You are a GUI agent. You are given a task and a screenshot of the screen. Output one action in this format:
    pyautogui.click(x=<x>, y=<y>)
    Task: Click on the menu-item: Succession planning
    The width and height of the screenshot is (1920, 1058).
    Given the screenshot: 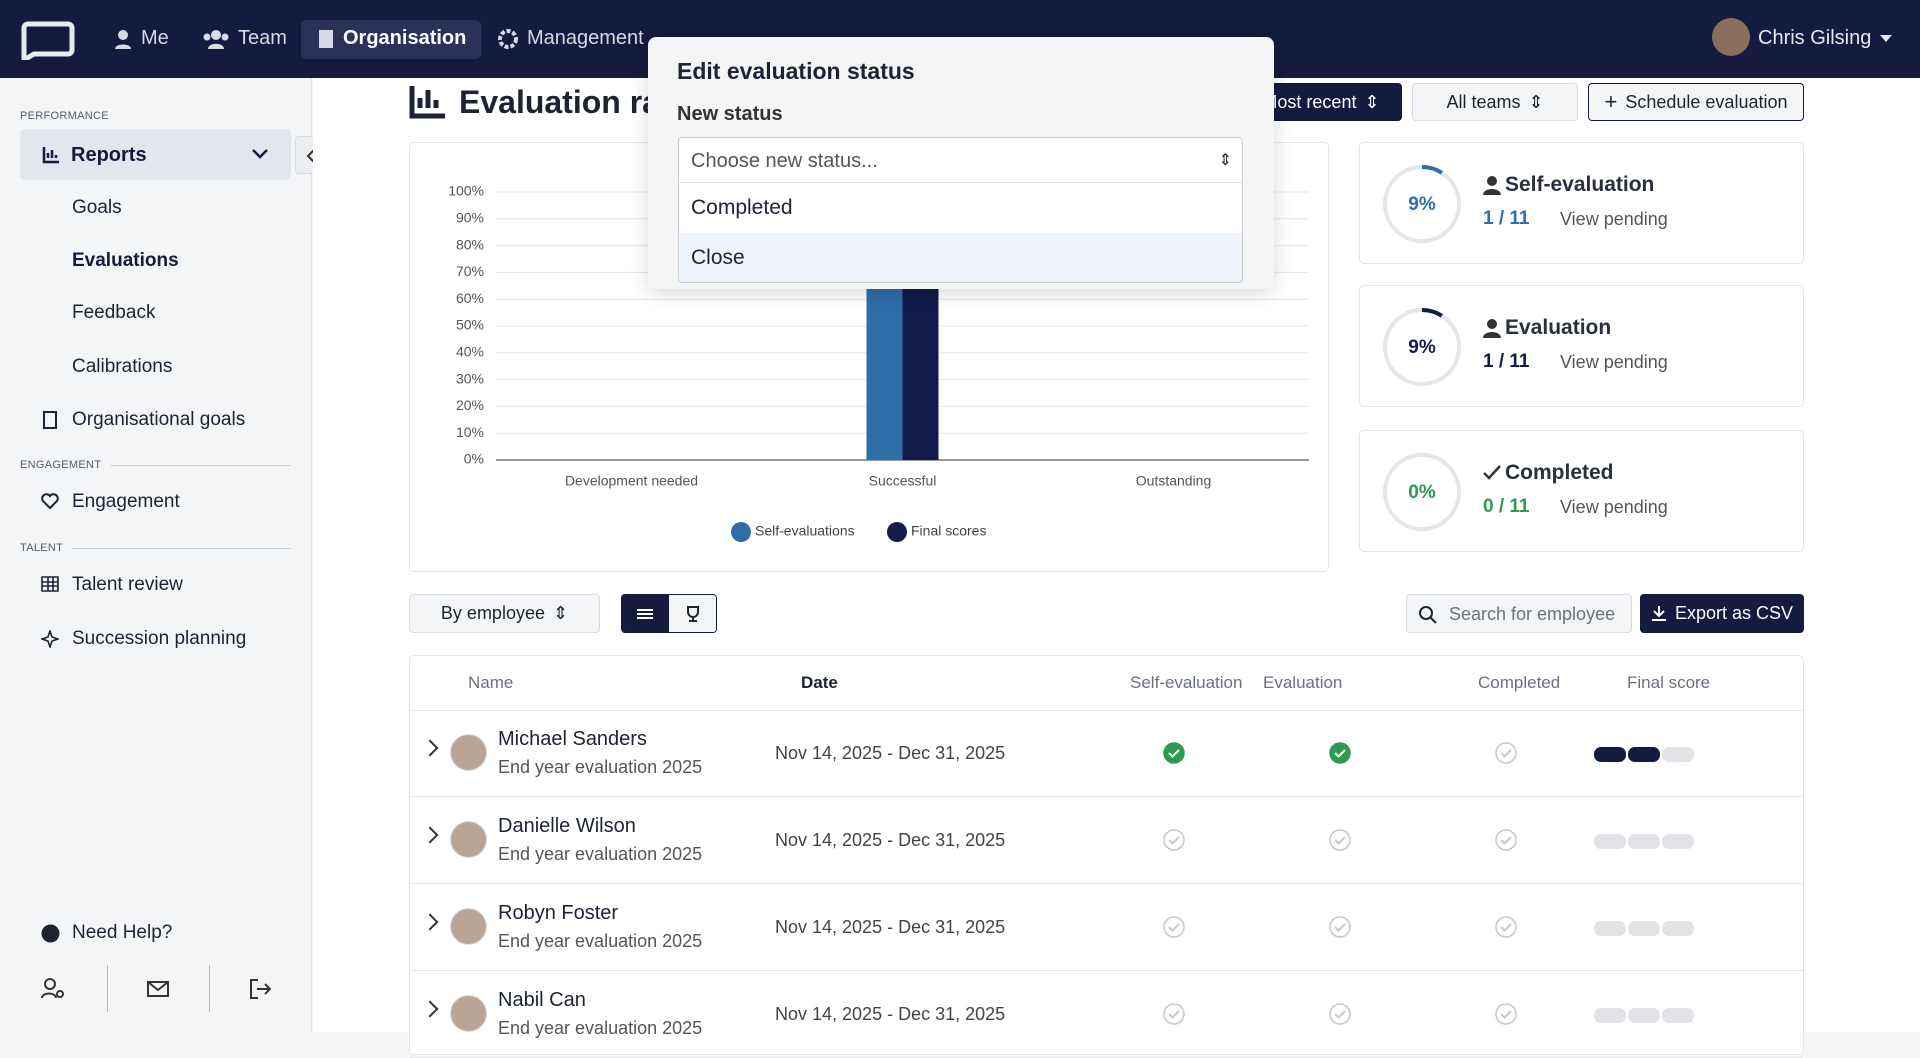 What is the action you would take?
    pyautogui.click(x=159, y=638)
    